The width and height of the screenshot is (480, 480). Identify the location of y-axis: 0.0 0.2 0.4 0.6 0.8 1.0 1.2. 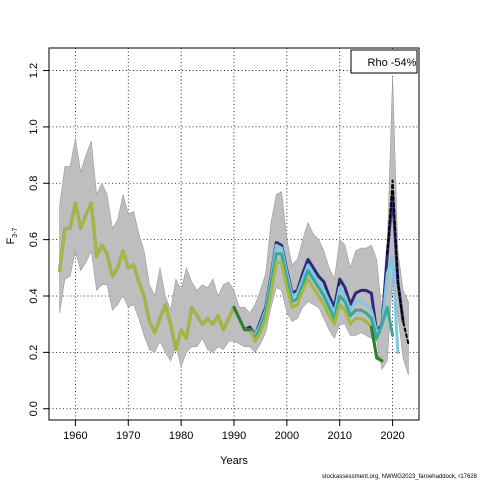
(38, 239).